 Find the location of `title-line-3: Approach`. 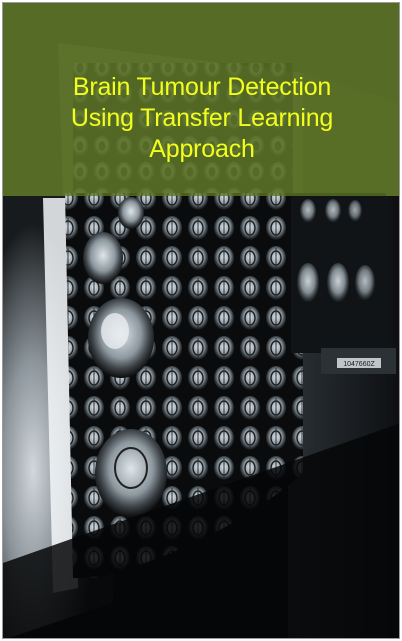

title-line-3: Approach is located at coordinates (202, 148).